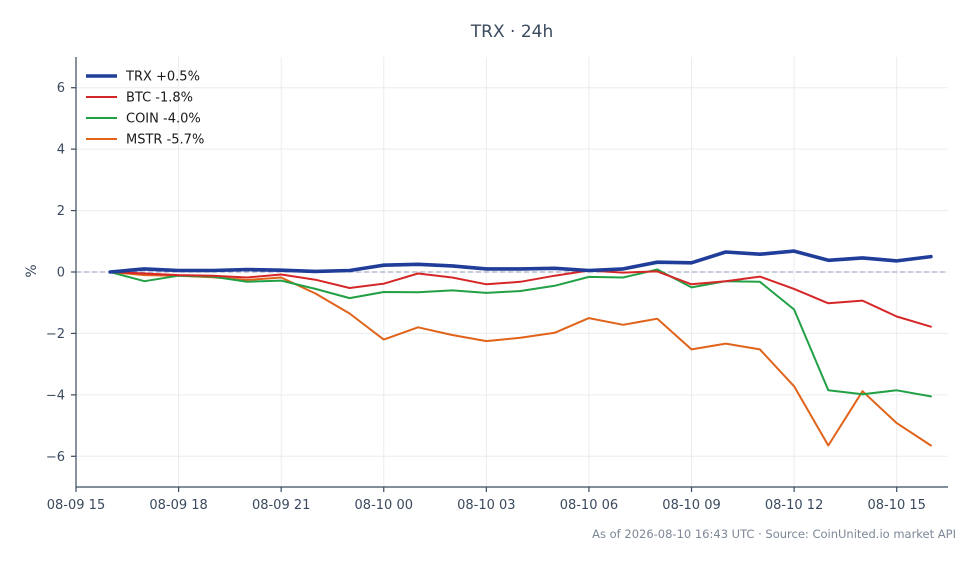 The width and height of the screenshot is (980, 564). What do you see at coordinates (486, 505) in the screenshot?
I see `x-tick-label: 08-10 03` at bounding box center [486, 505].